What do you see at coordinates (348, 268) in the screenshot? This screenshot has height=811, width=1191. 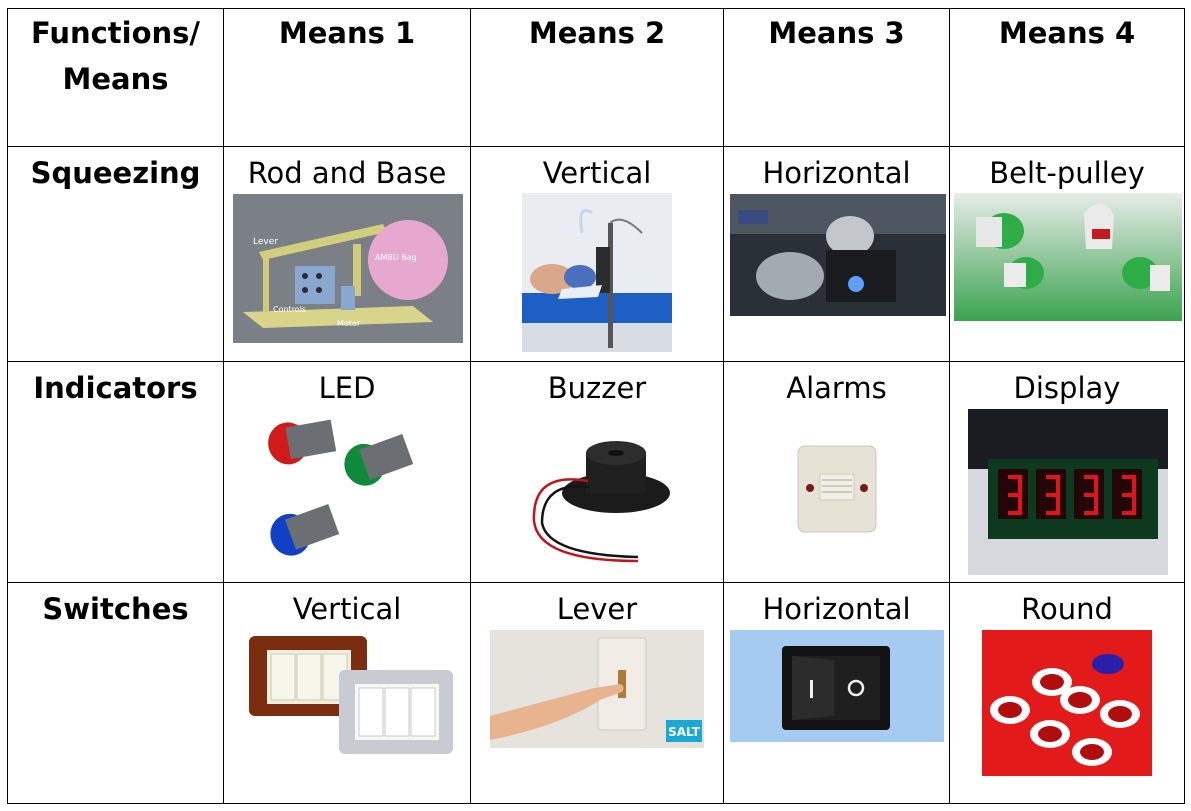 I see `rod-and-base-image: Lever AMBU Bag Controls Motor` at bounding box center [348, 268].